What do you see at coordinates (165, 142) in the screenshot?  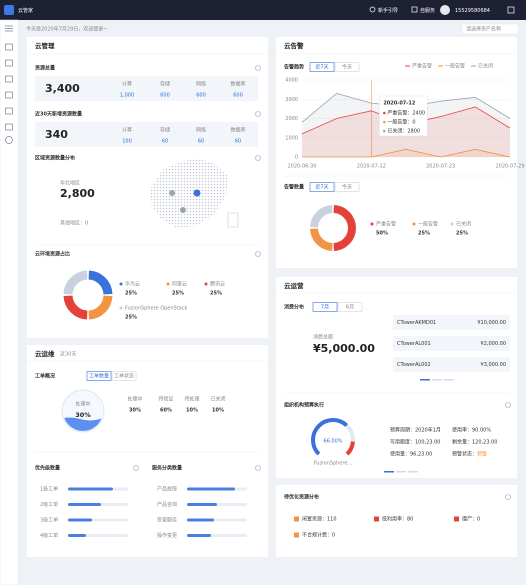 I see `stat-number: 60` at bounding box center [165, 142].